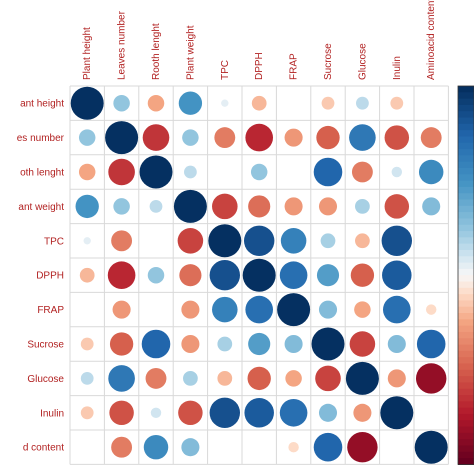  I want to click on row-label: Inulin, so click(52, 413).